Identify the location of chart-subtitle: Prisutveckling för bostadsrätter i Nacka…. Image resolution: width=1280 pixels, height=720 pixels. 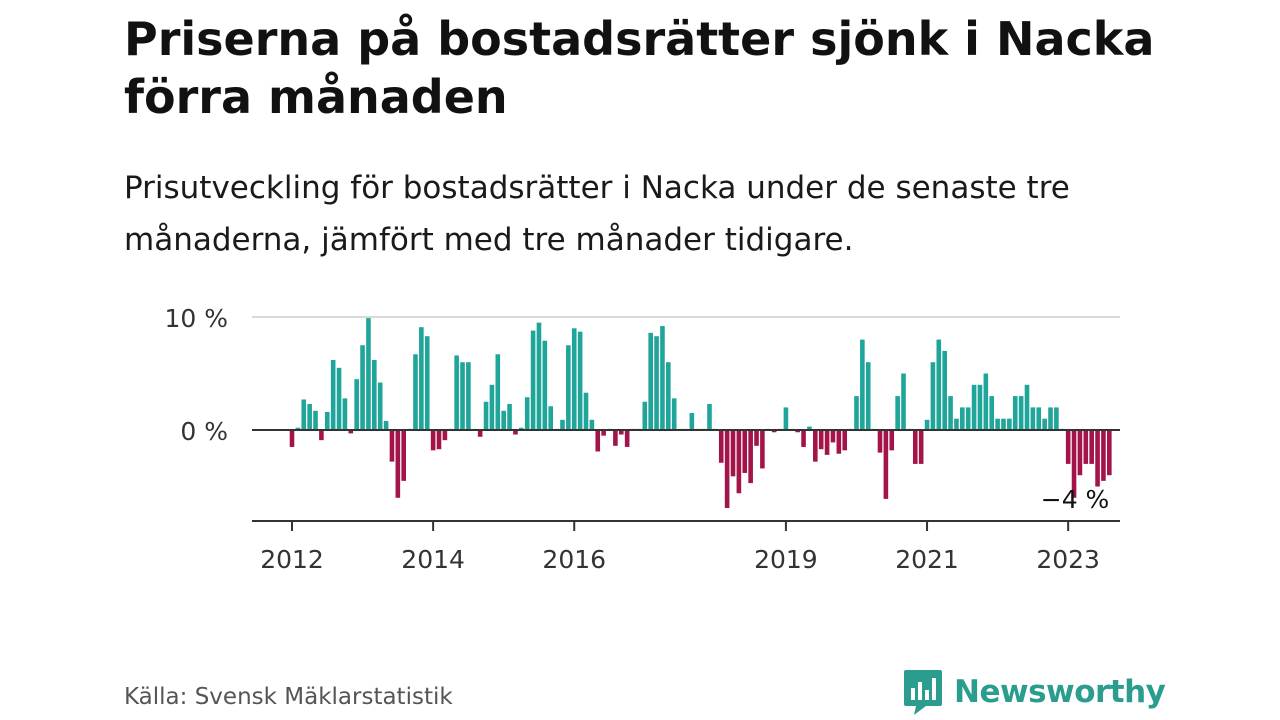
(597, 214).